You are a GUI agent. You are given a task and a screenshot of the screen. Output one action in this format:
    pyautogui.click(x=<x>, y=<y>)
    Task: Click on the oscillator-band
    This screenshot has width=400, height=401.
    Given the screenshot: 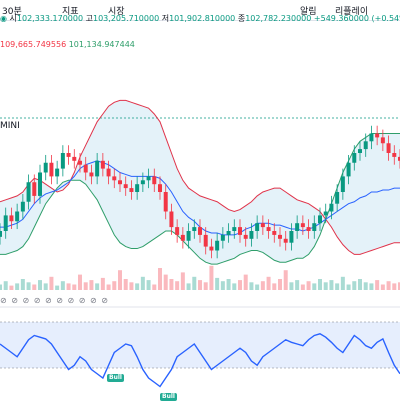 What is the action you would take?
    pyautogui.click(x=200, y=345)
    